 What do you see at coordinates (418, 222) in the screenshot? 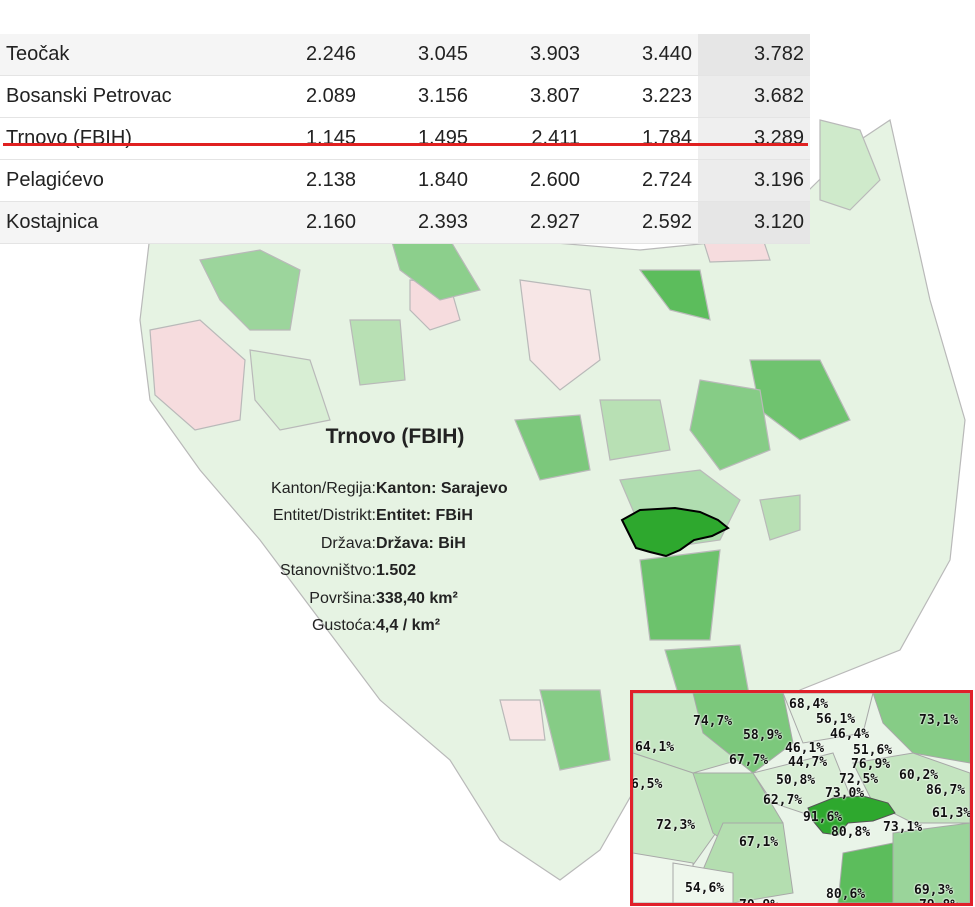
I see `table-cell-value: 2.393` at bounding box center [418, 222].